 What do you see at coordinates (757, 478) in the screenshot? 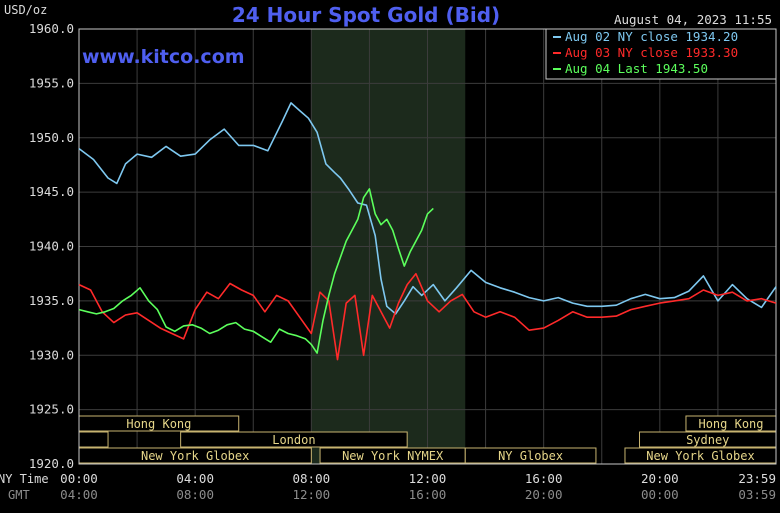
I see `x-tick-label-ny: 23:59` at bounding box center [757, 478].